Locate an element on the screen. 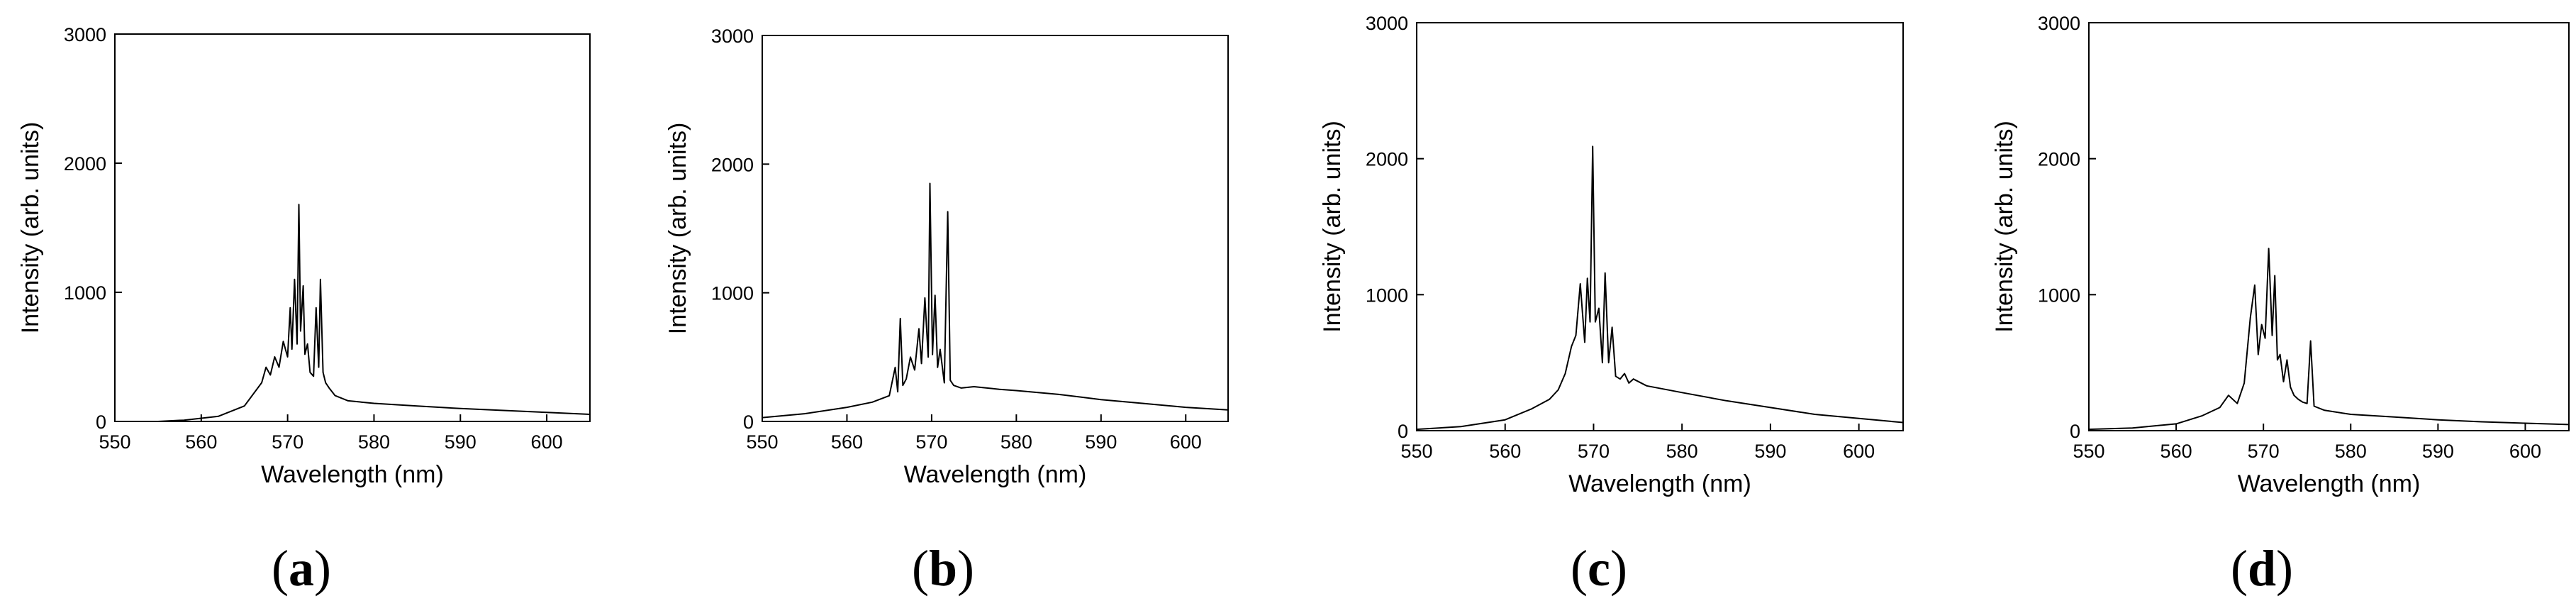  panel-label-letter: d is located at coordinates (2262, 568).